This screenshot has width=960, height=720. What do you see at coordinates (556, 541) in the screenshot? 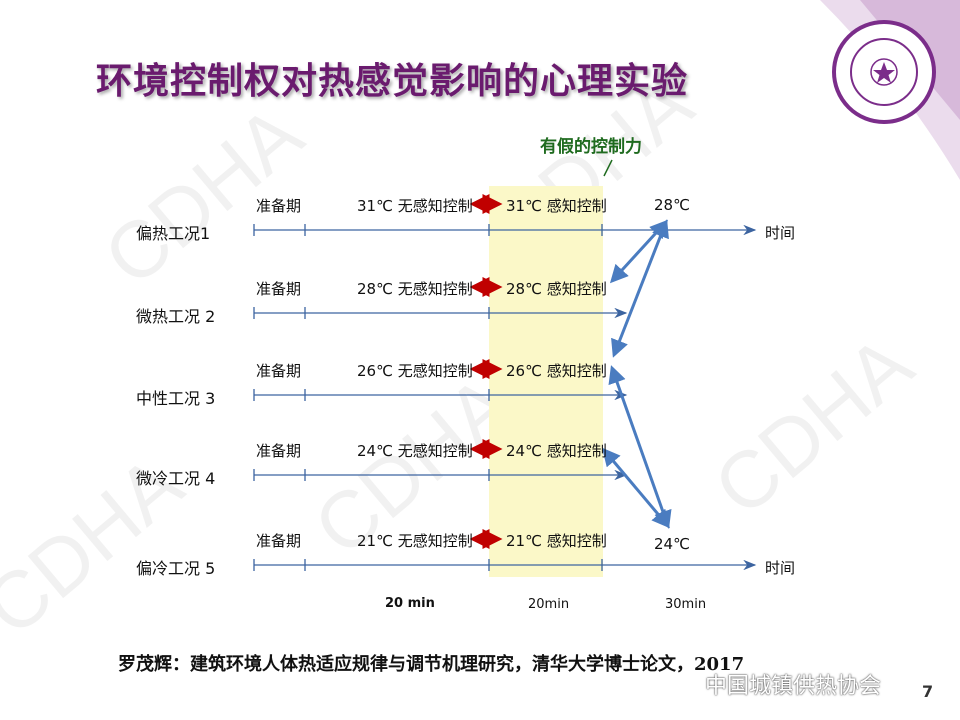
I see `perceived-control-label: 21℃ 感知控制` at bounding box center [556, 541].